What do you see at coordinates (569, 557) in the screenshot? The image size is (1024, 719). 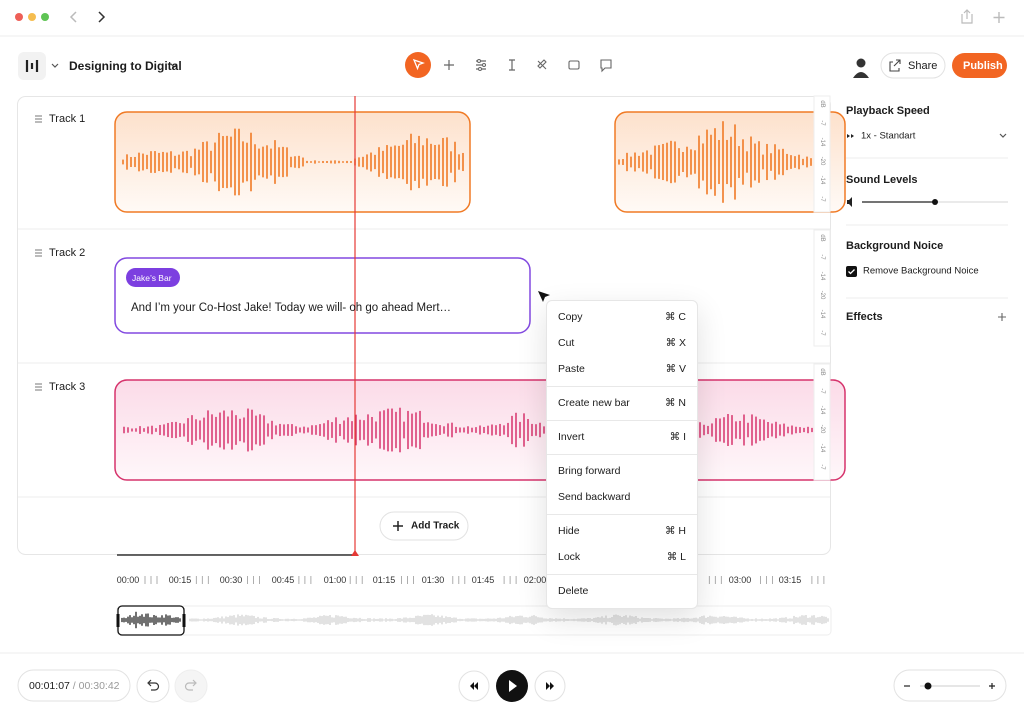 I see `menu-item: Lock` at bounding box center [569, 557].